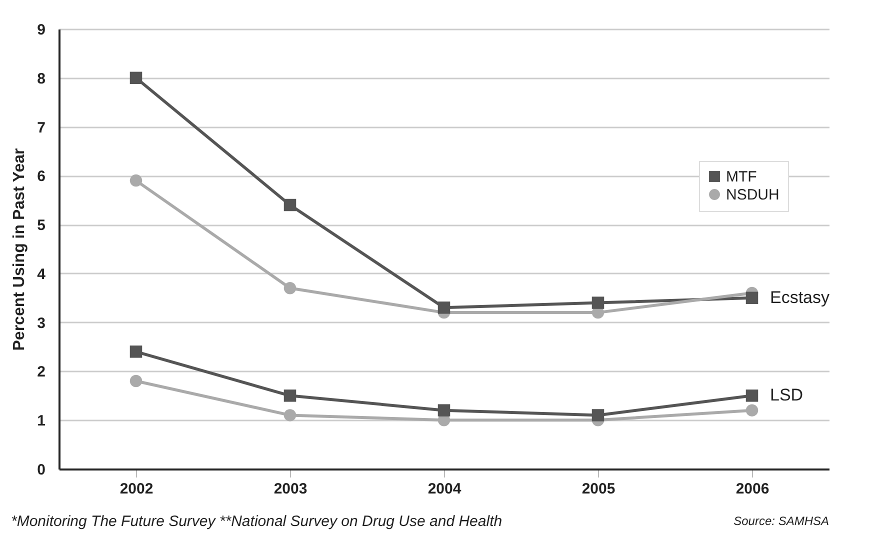  I want to click on y-axis-title: Percent Using in Past Year, so click(19, 249).